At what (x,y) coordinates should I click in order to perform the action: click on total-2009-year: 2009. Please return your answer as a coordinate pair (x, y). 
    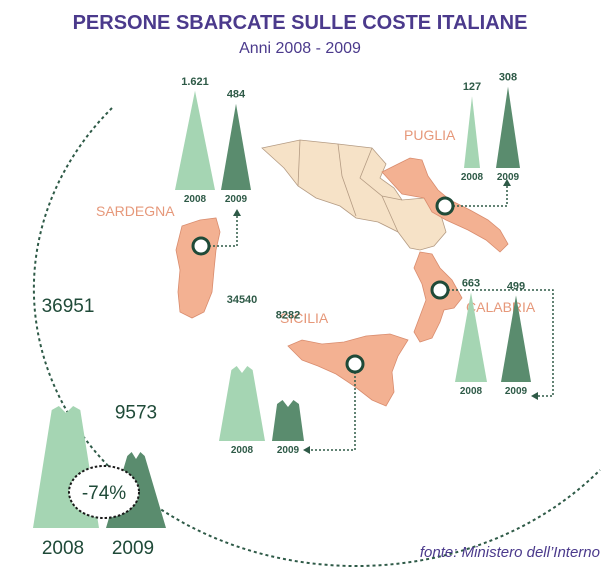
    Looking at the image, I should click on (133, 548).